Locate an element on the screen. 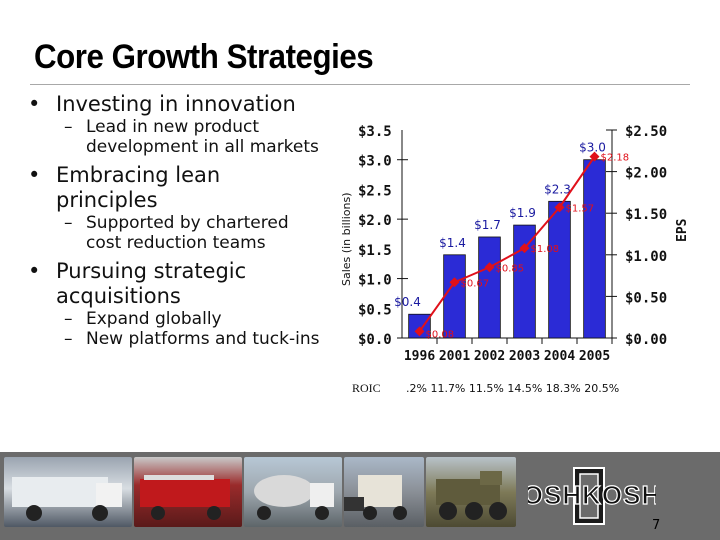 The image size is (720, 540). left-axis-tick-label: $2.5 is located at coordinates (375, 191).